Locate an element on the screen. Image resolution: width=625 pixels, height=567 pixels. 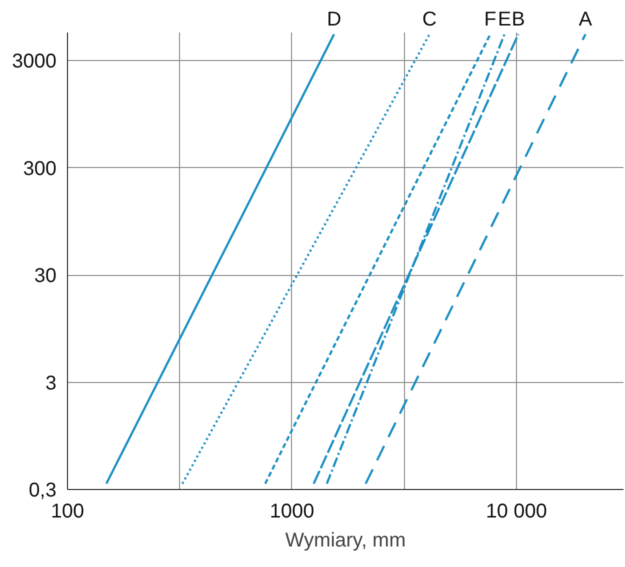
x-tick-label: 1000 is located at coordinates (292, 511).